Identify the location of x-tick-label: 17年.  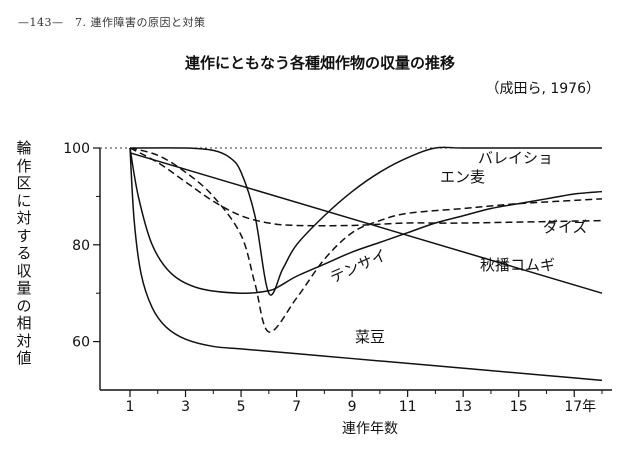
(580, 407).